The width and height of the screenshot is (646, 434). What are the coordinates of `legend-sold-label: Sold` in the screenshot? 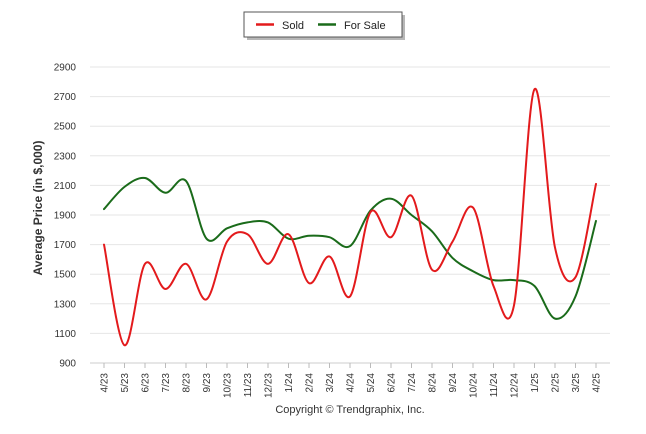 It's located at (293, 26).